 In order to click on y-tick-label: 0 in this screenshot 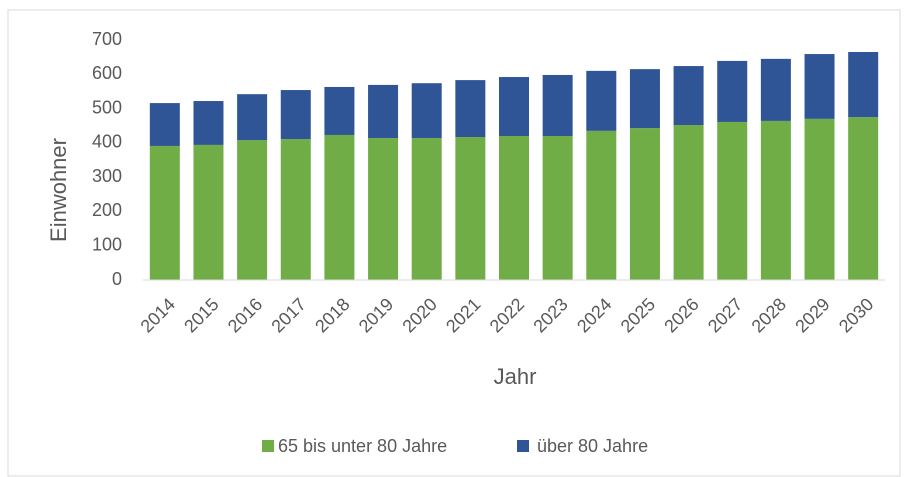, I will do `click(117, 279)`.